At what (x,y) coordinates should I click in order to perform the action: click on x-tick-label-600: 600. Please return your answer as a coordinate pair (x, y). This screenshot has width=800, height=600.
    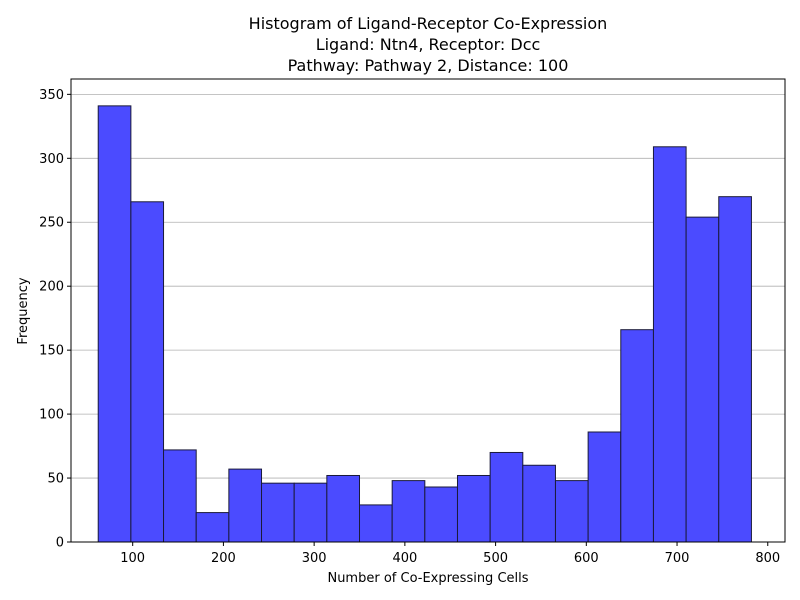
    Looking at the image, I should click on (586, 558).